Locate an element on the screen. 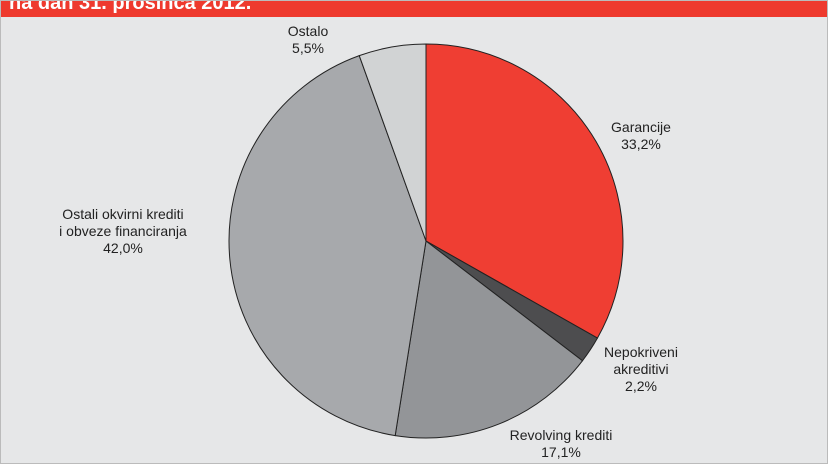 The image size is (828, 464). slice-value-label: 33,2% is located at coordinates (641, 144).